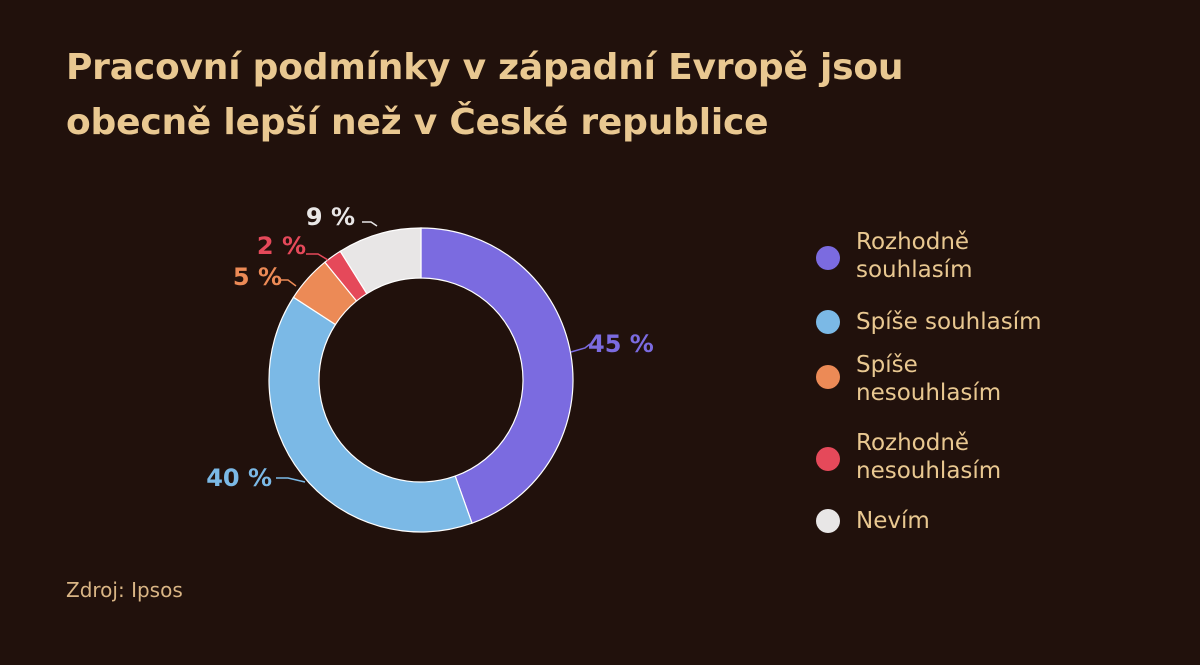  Describe the element at coordinates (291, 480) in the screenshot. I see `leader-line-spise-souhlasim` at that location.